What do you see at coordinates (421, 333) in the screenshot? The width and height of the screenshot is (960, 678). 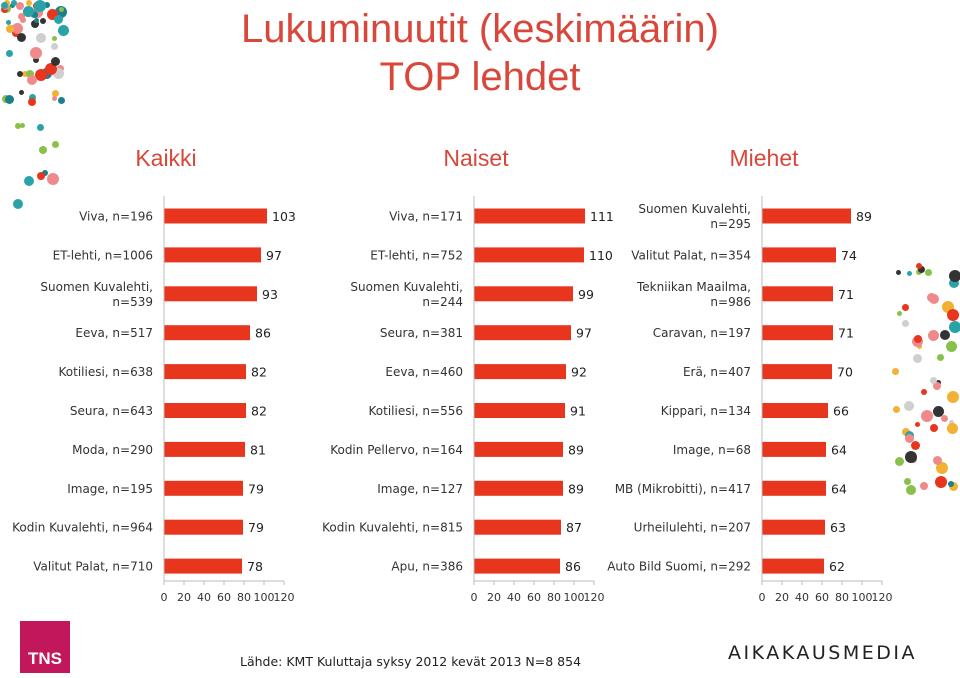 I see `category-label: Seura, n=381` at bounding box center [421, 333].